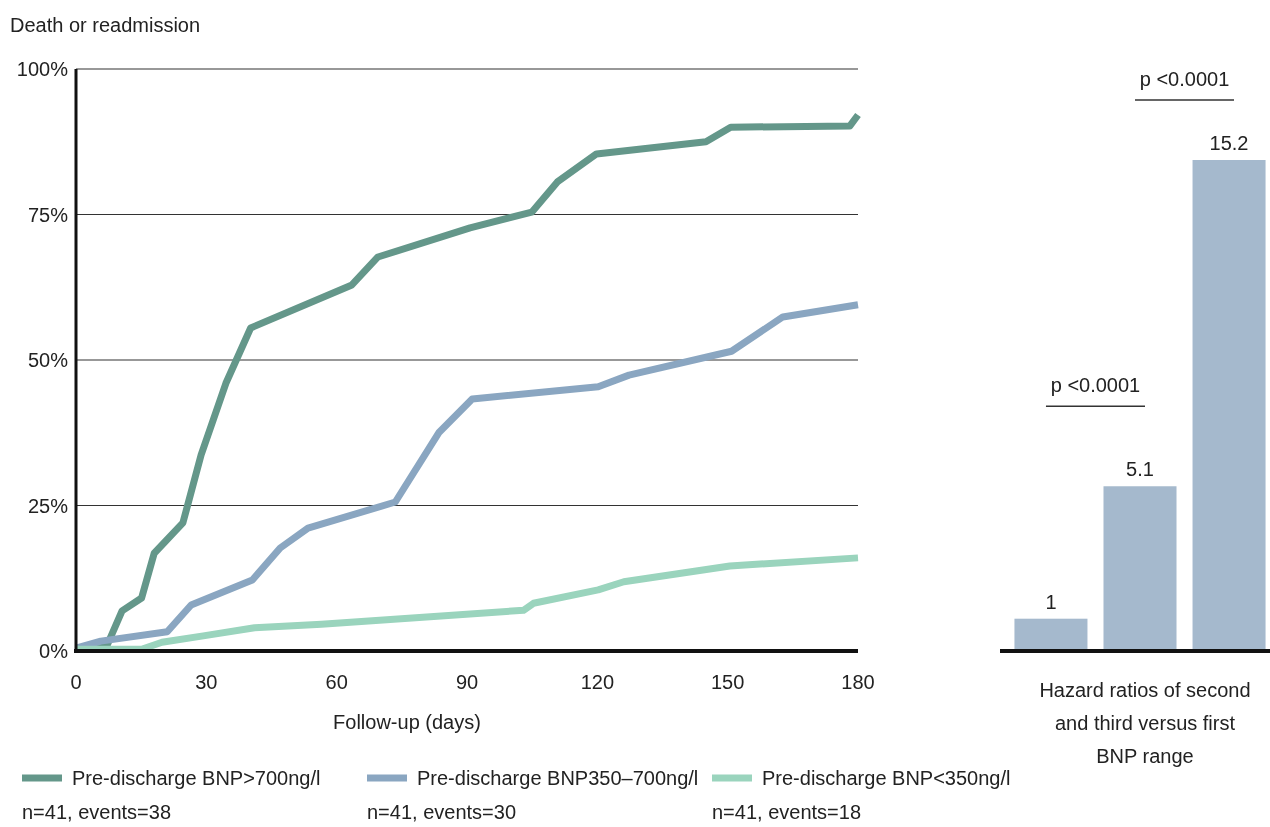 Image resolution: width=1270 pixels, height=827 pixels. Describe the element at coordinates (467, 682) in the screenshot. I see `x-tick-label: 90` at that location.